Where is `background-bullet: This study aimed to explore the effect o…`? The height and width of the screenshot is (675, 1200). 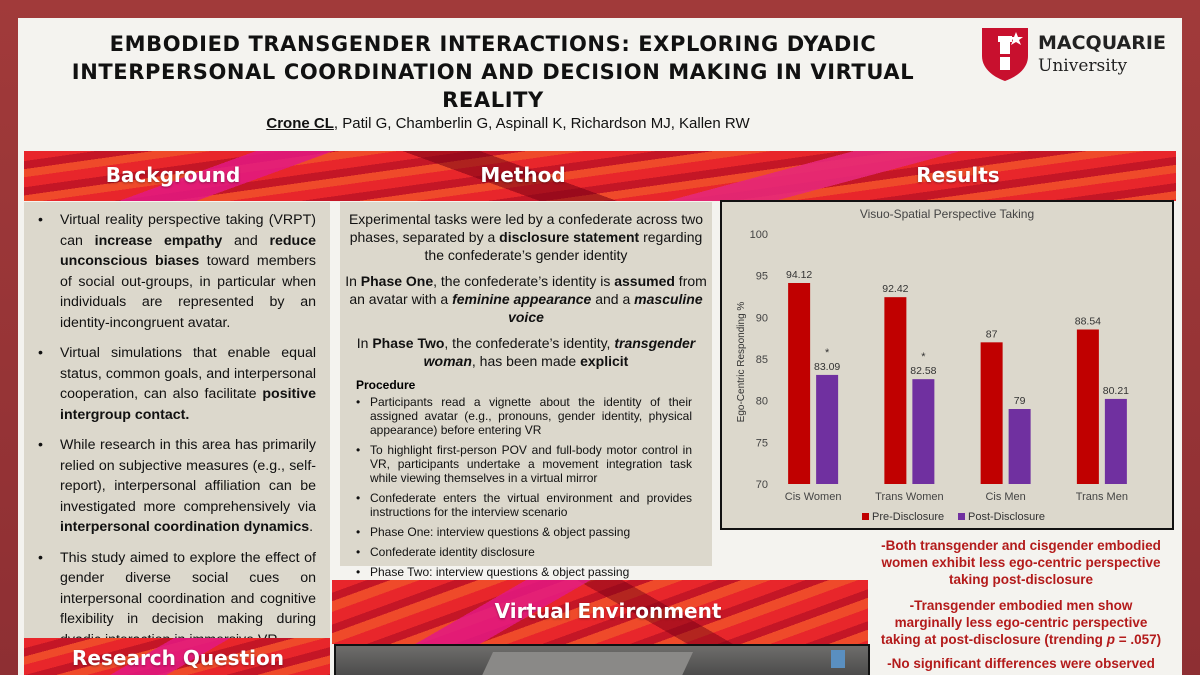
background-bullet: This study aimed to explore the effect o… is located at coordinates (177, 599).